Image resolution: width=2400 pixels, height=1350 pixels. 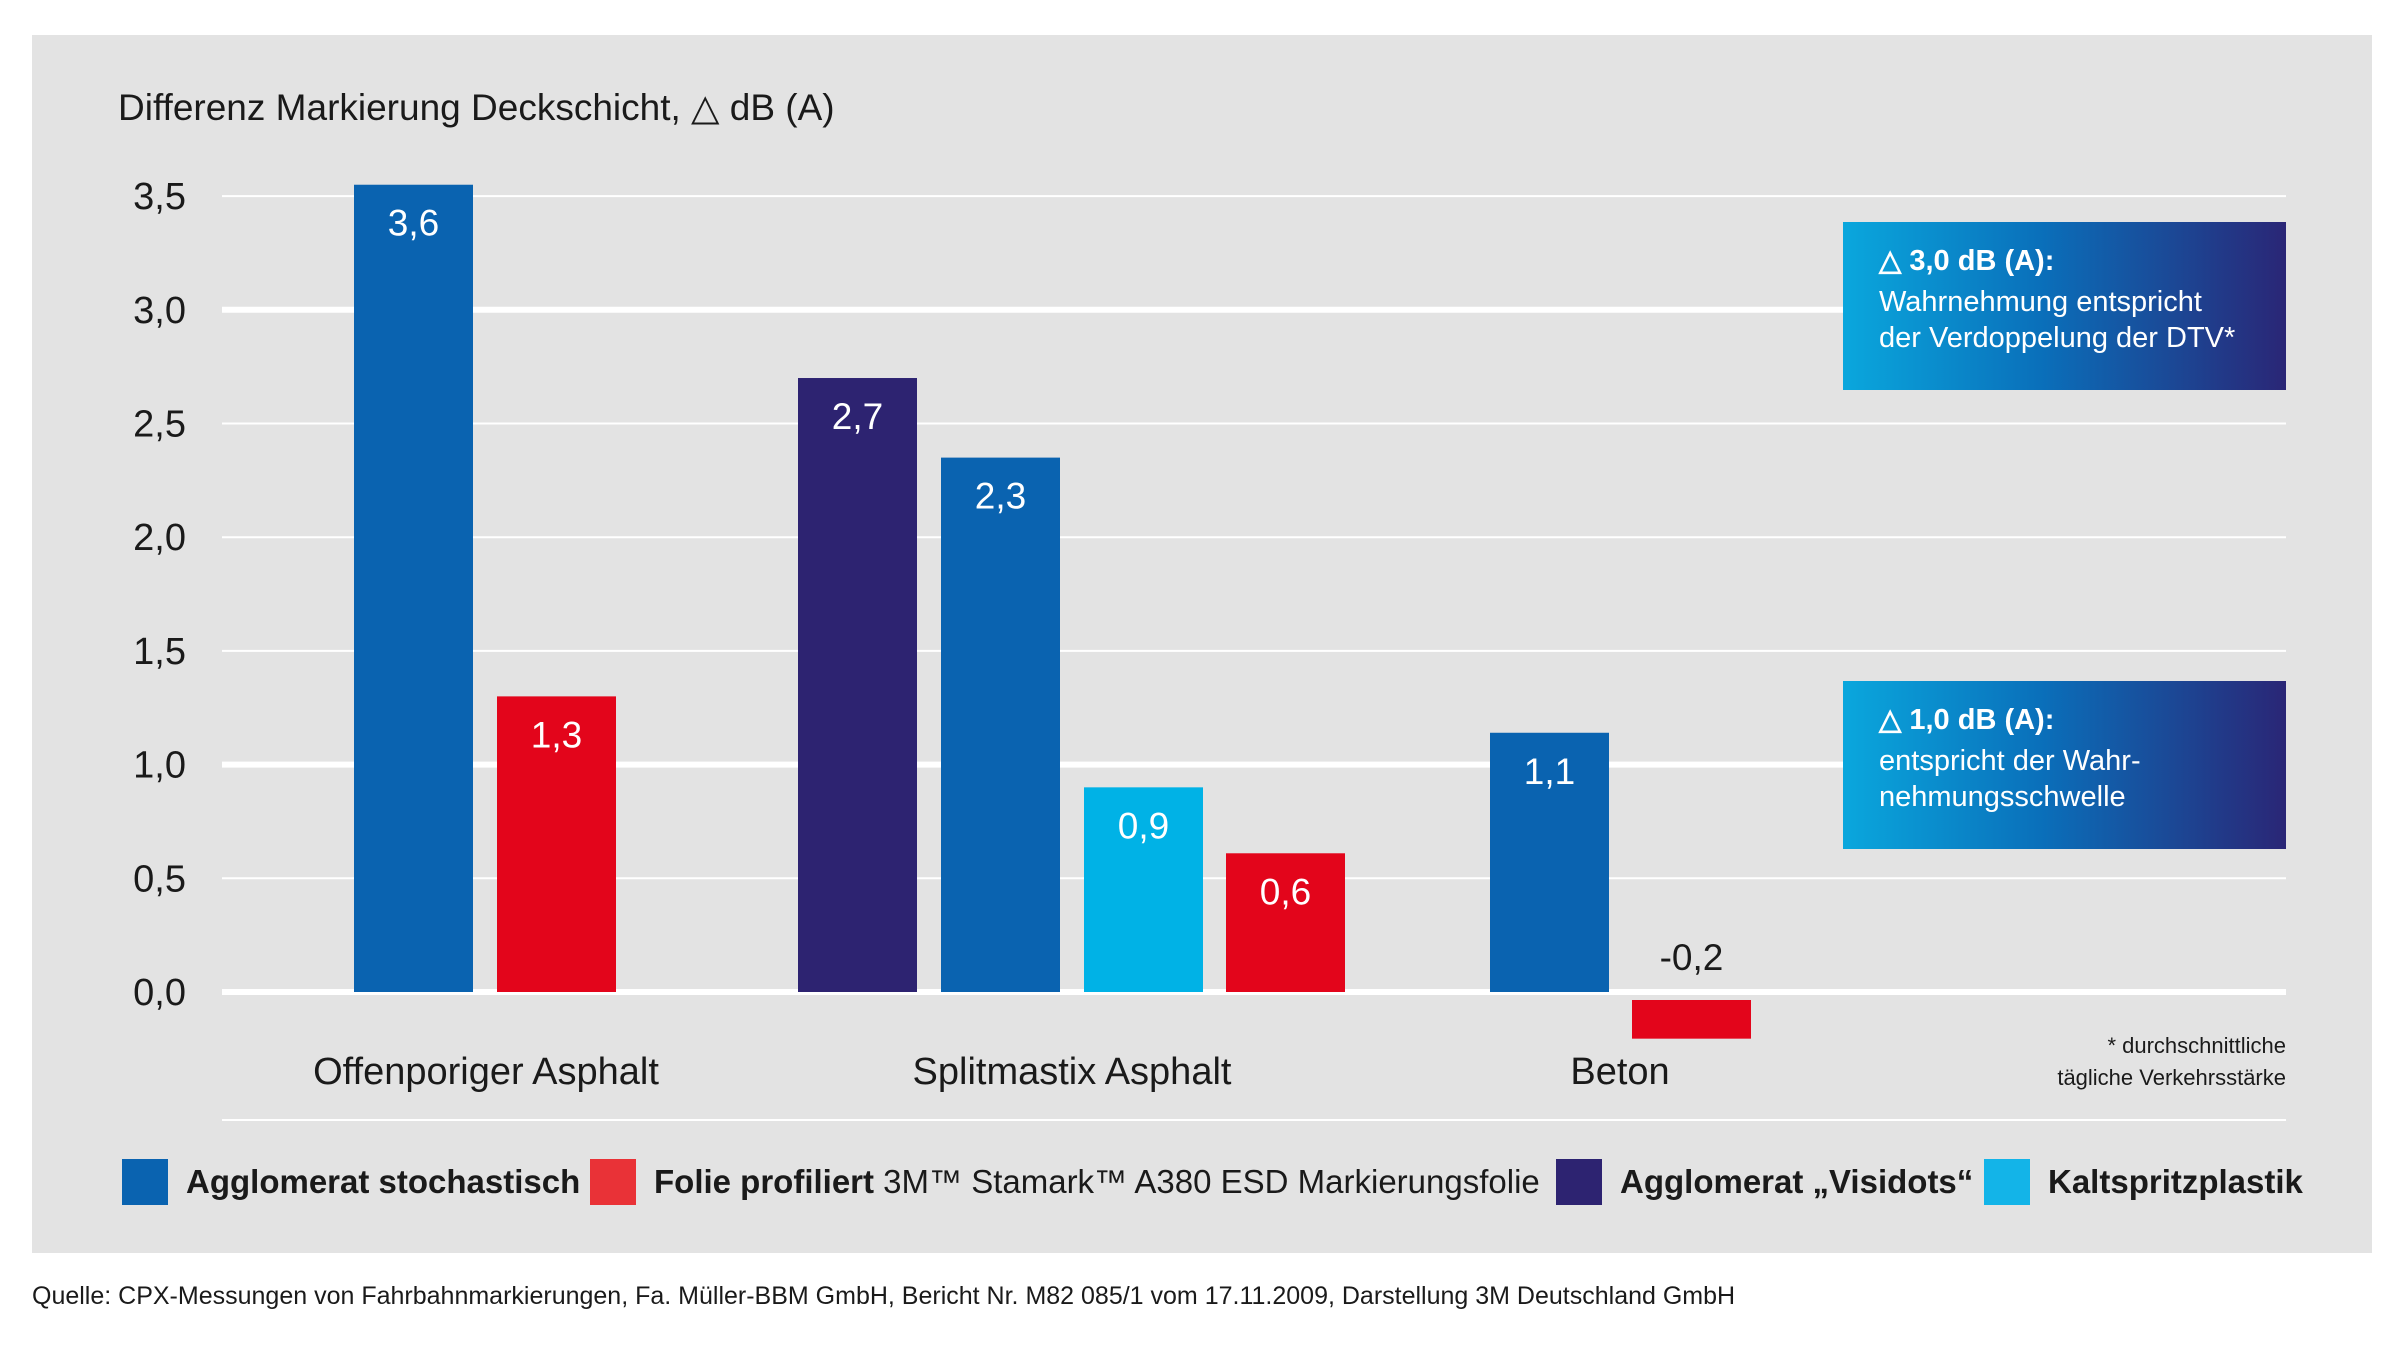 What do you see at coordinates (1000, 496) in the screenshot?
I see `data-label: 2,3` at bounding box center [1000, 496].